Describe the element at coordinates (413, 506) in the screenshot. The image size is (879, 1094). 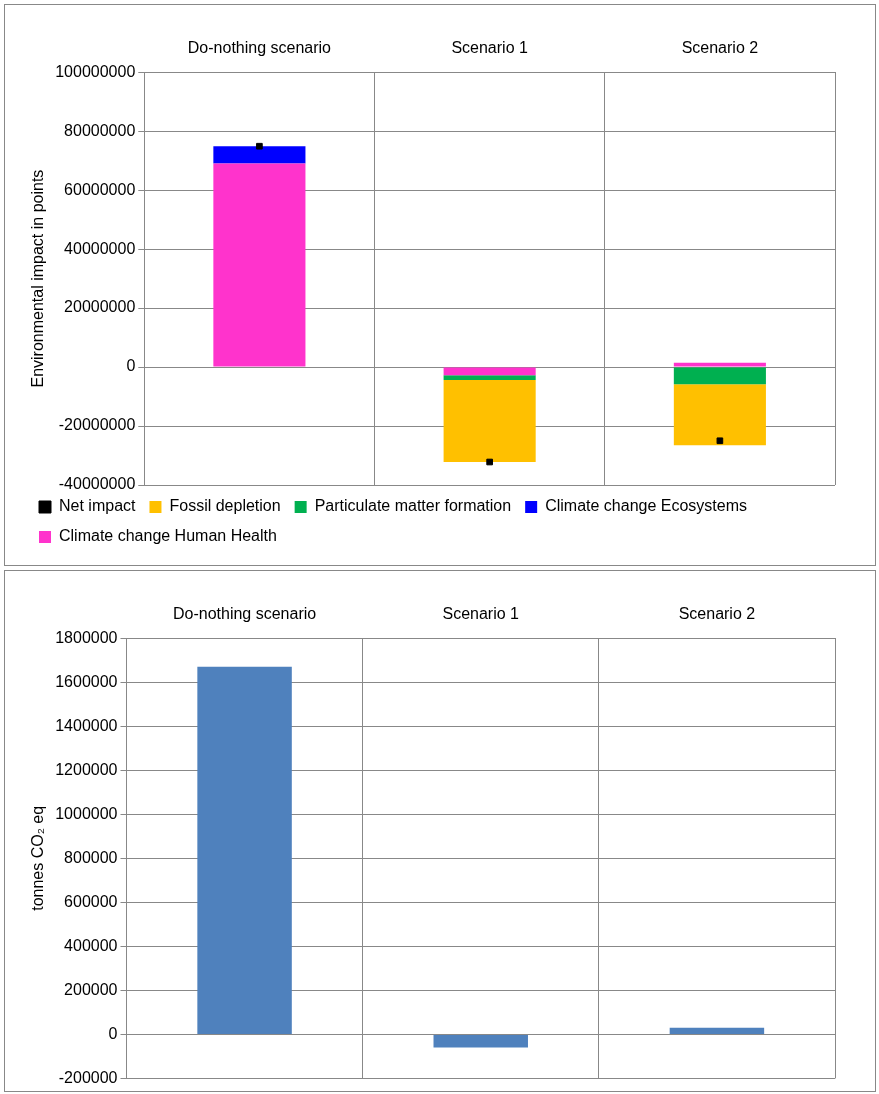
I see `legend-label: Particulate matter formation` at that location.